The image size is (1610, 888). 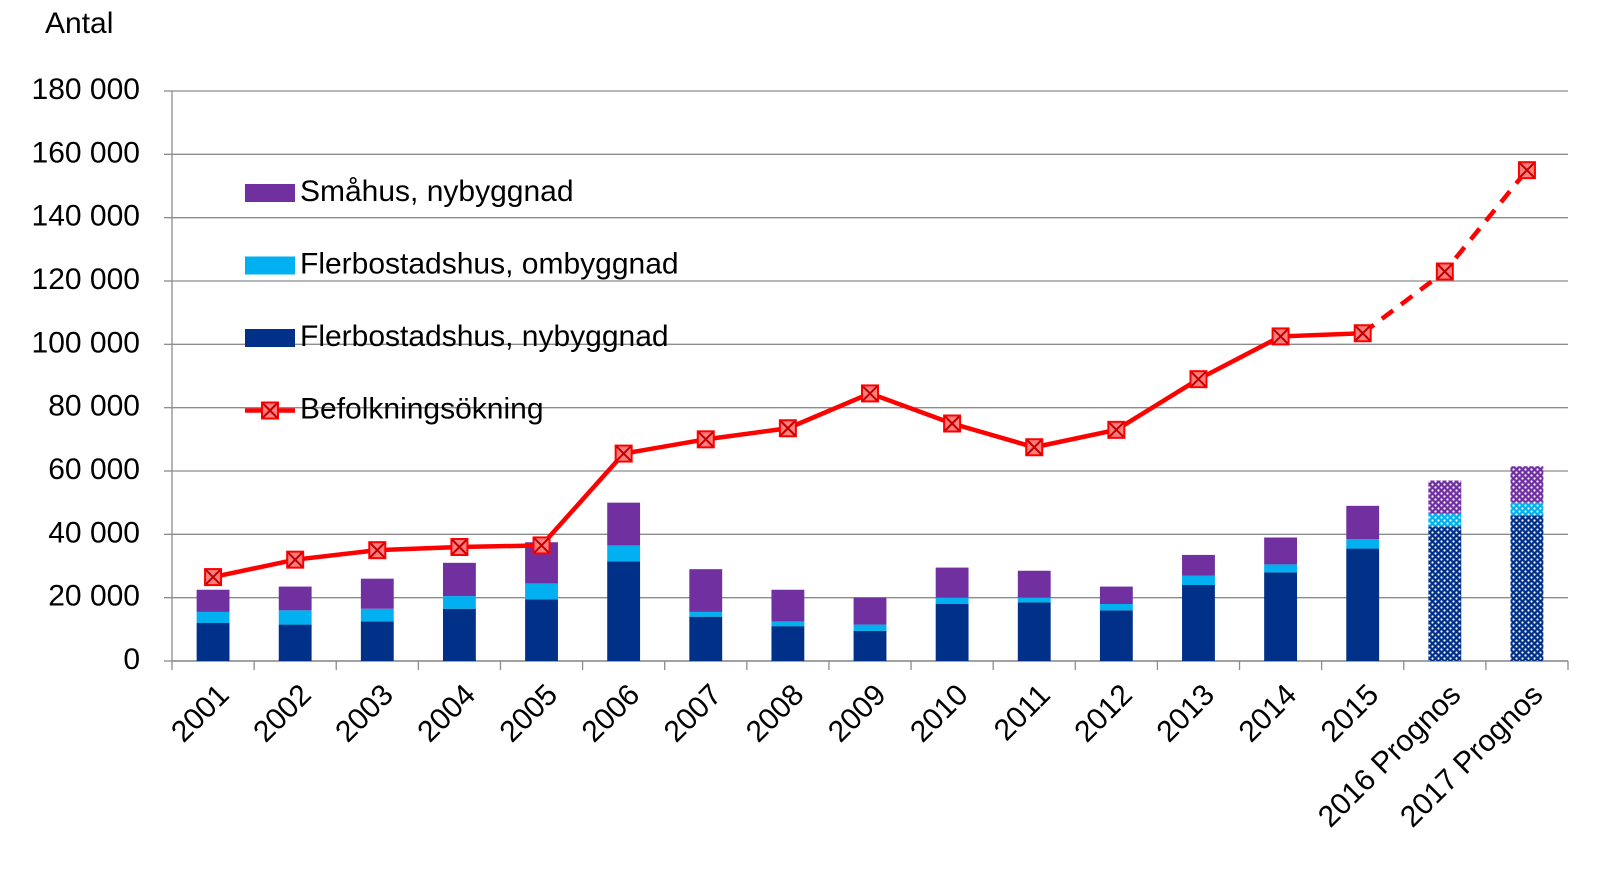 I want to click on line-forecast, so click(x=1445, y=252).